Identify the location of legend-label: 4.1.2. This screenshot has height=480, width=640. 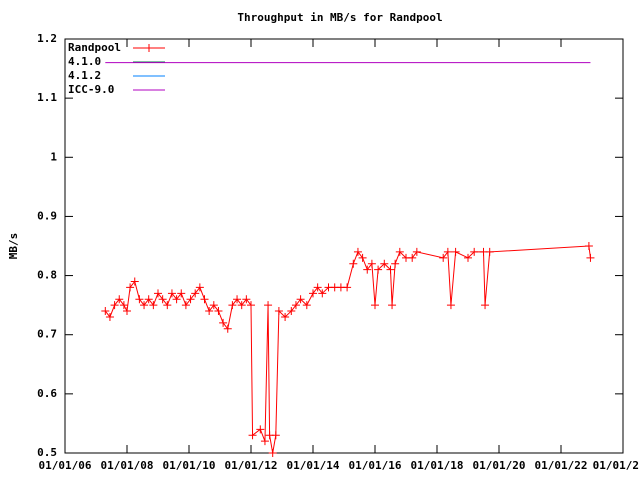
(84, 75).